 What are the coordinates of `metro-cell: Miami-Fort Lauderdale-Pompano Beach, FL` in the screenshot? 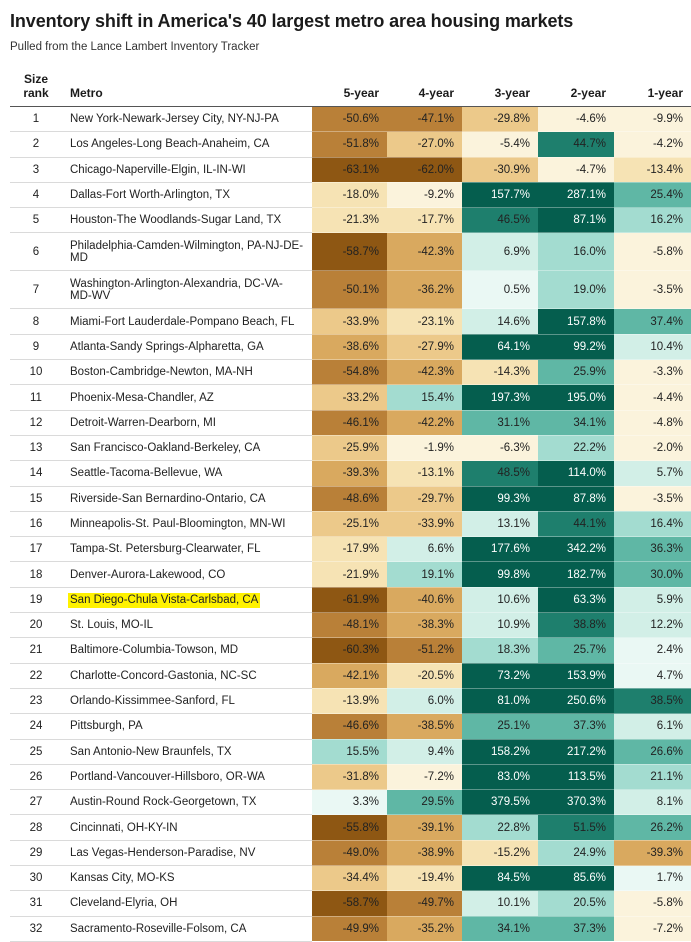 It's located at (187, 321).